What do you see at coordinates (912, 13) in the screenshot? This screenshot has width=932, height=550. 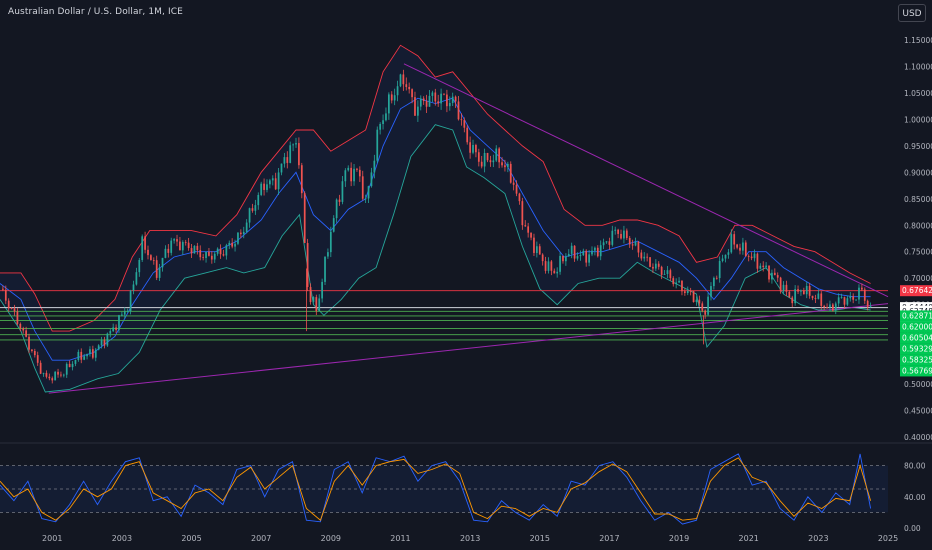 I see `currency-button: USD` at bounding box center [912, 13].